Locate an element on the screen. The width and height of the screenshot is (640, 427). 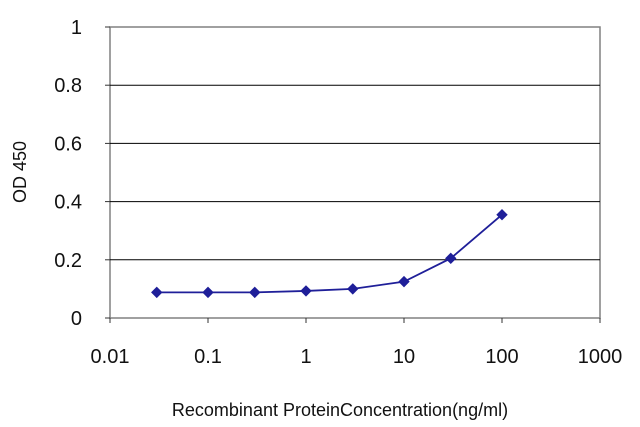
x-tick-label: 100 is located at coordinates (501, 357).